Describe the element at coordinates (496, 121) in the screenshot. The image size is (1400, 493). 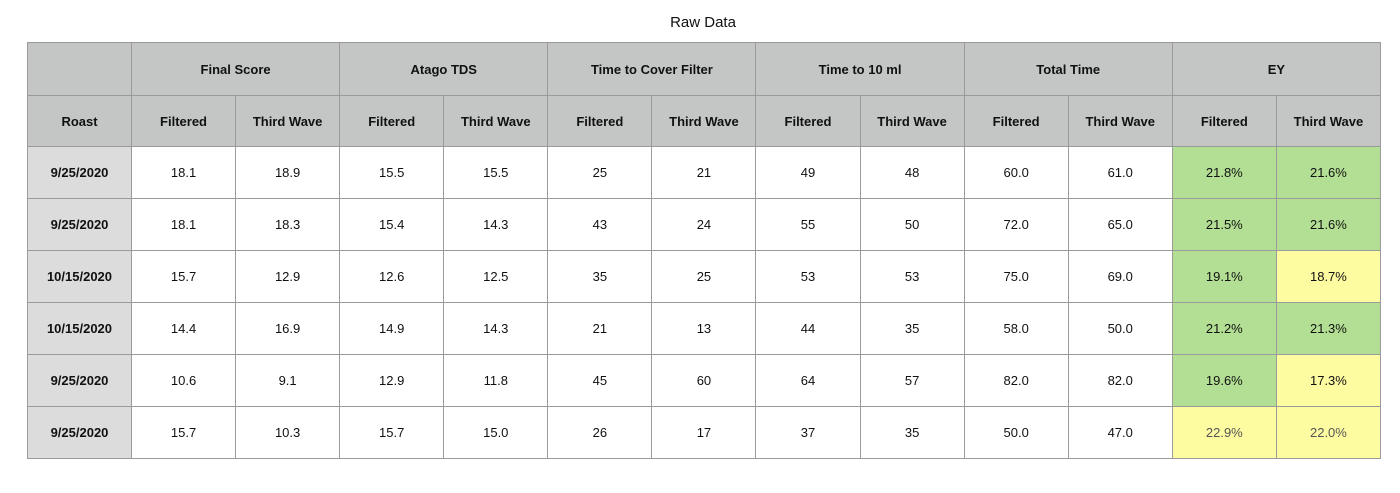
I see `sub-header-atago-tds-third-wave: Third Wave` at that location.